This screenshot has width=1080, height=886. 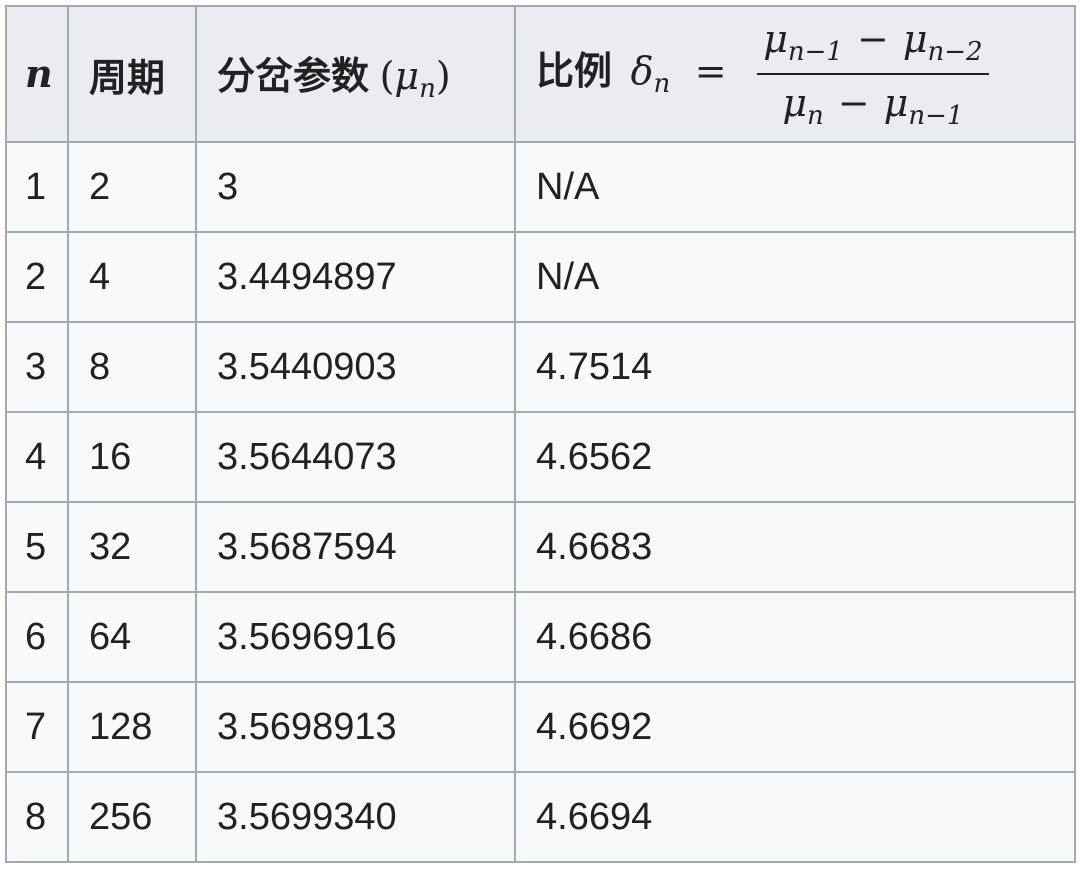 What do you see at coordinates (574, 72) in the screenshot?
I see `header-ratio-label: 比例` at bounding box center [574, 72].